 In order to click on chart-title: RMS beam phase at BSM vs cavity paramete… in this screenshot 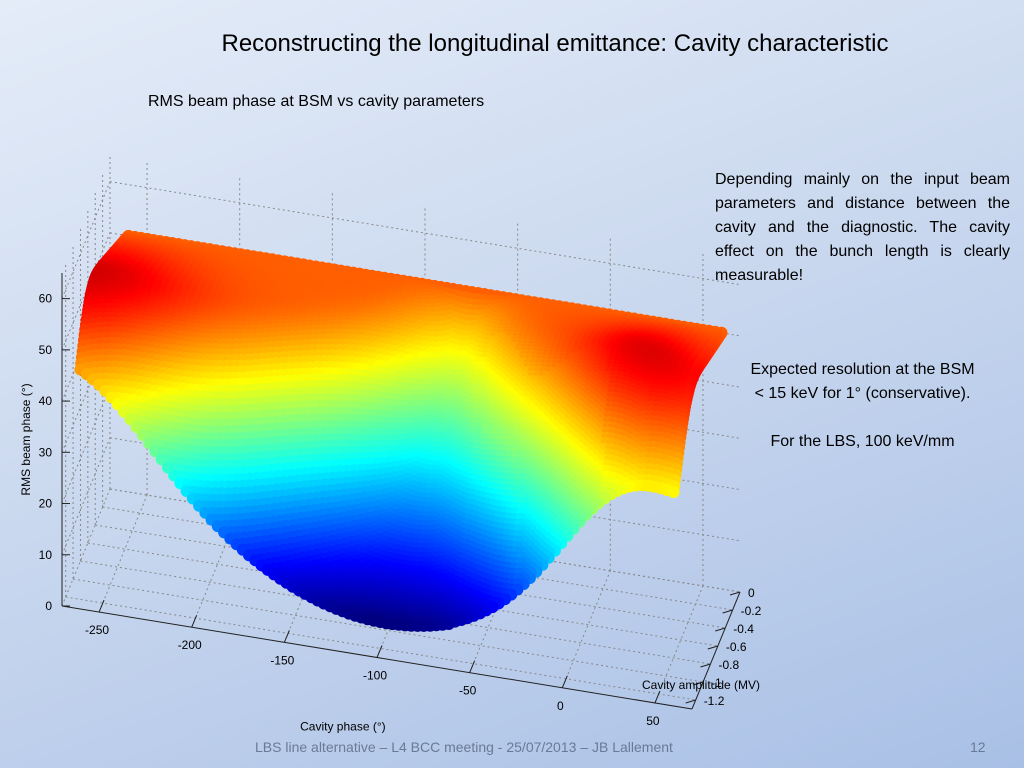, I will do `click(316, 101)`.